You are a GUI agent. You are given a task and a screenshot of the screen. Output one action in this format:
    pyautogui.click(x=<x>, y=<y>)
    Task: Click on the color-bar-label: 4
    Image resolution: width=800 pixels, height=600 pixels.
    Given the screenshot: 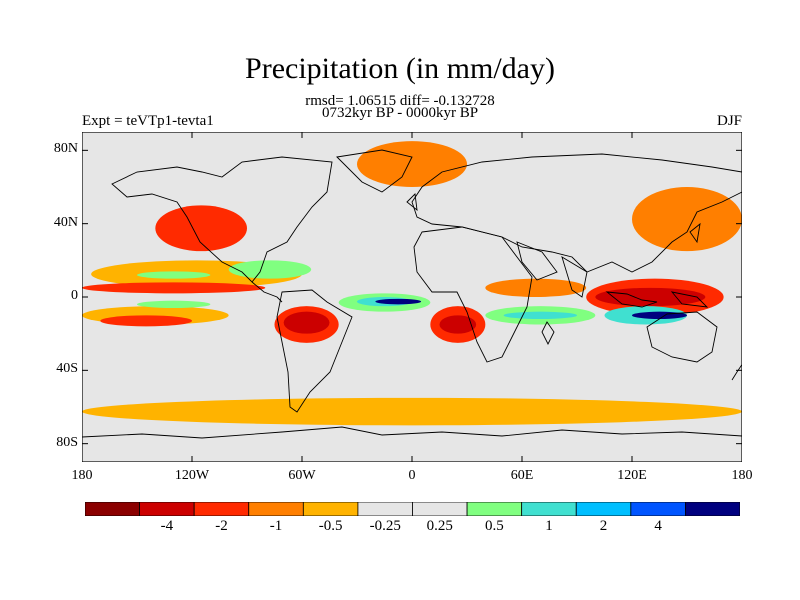 What is the action you would take?
    pyautogui.click(x=658, y=526)
    